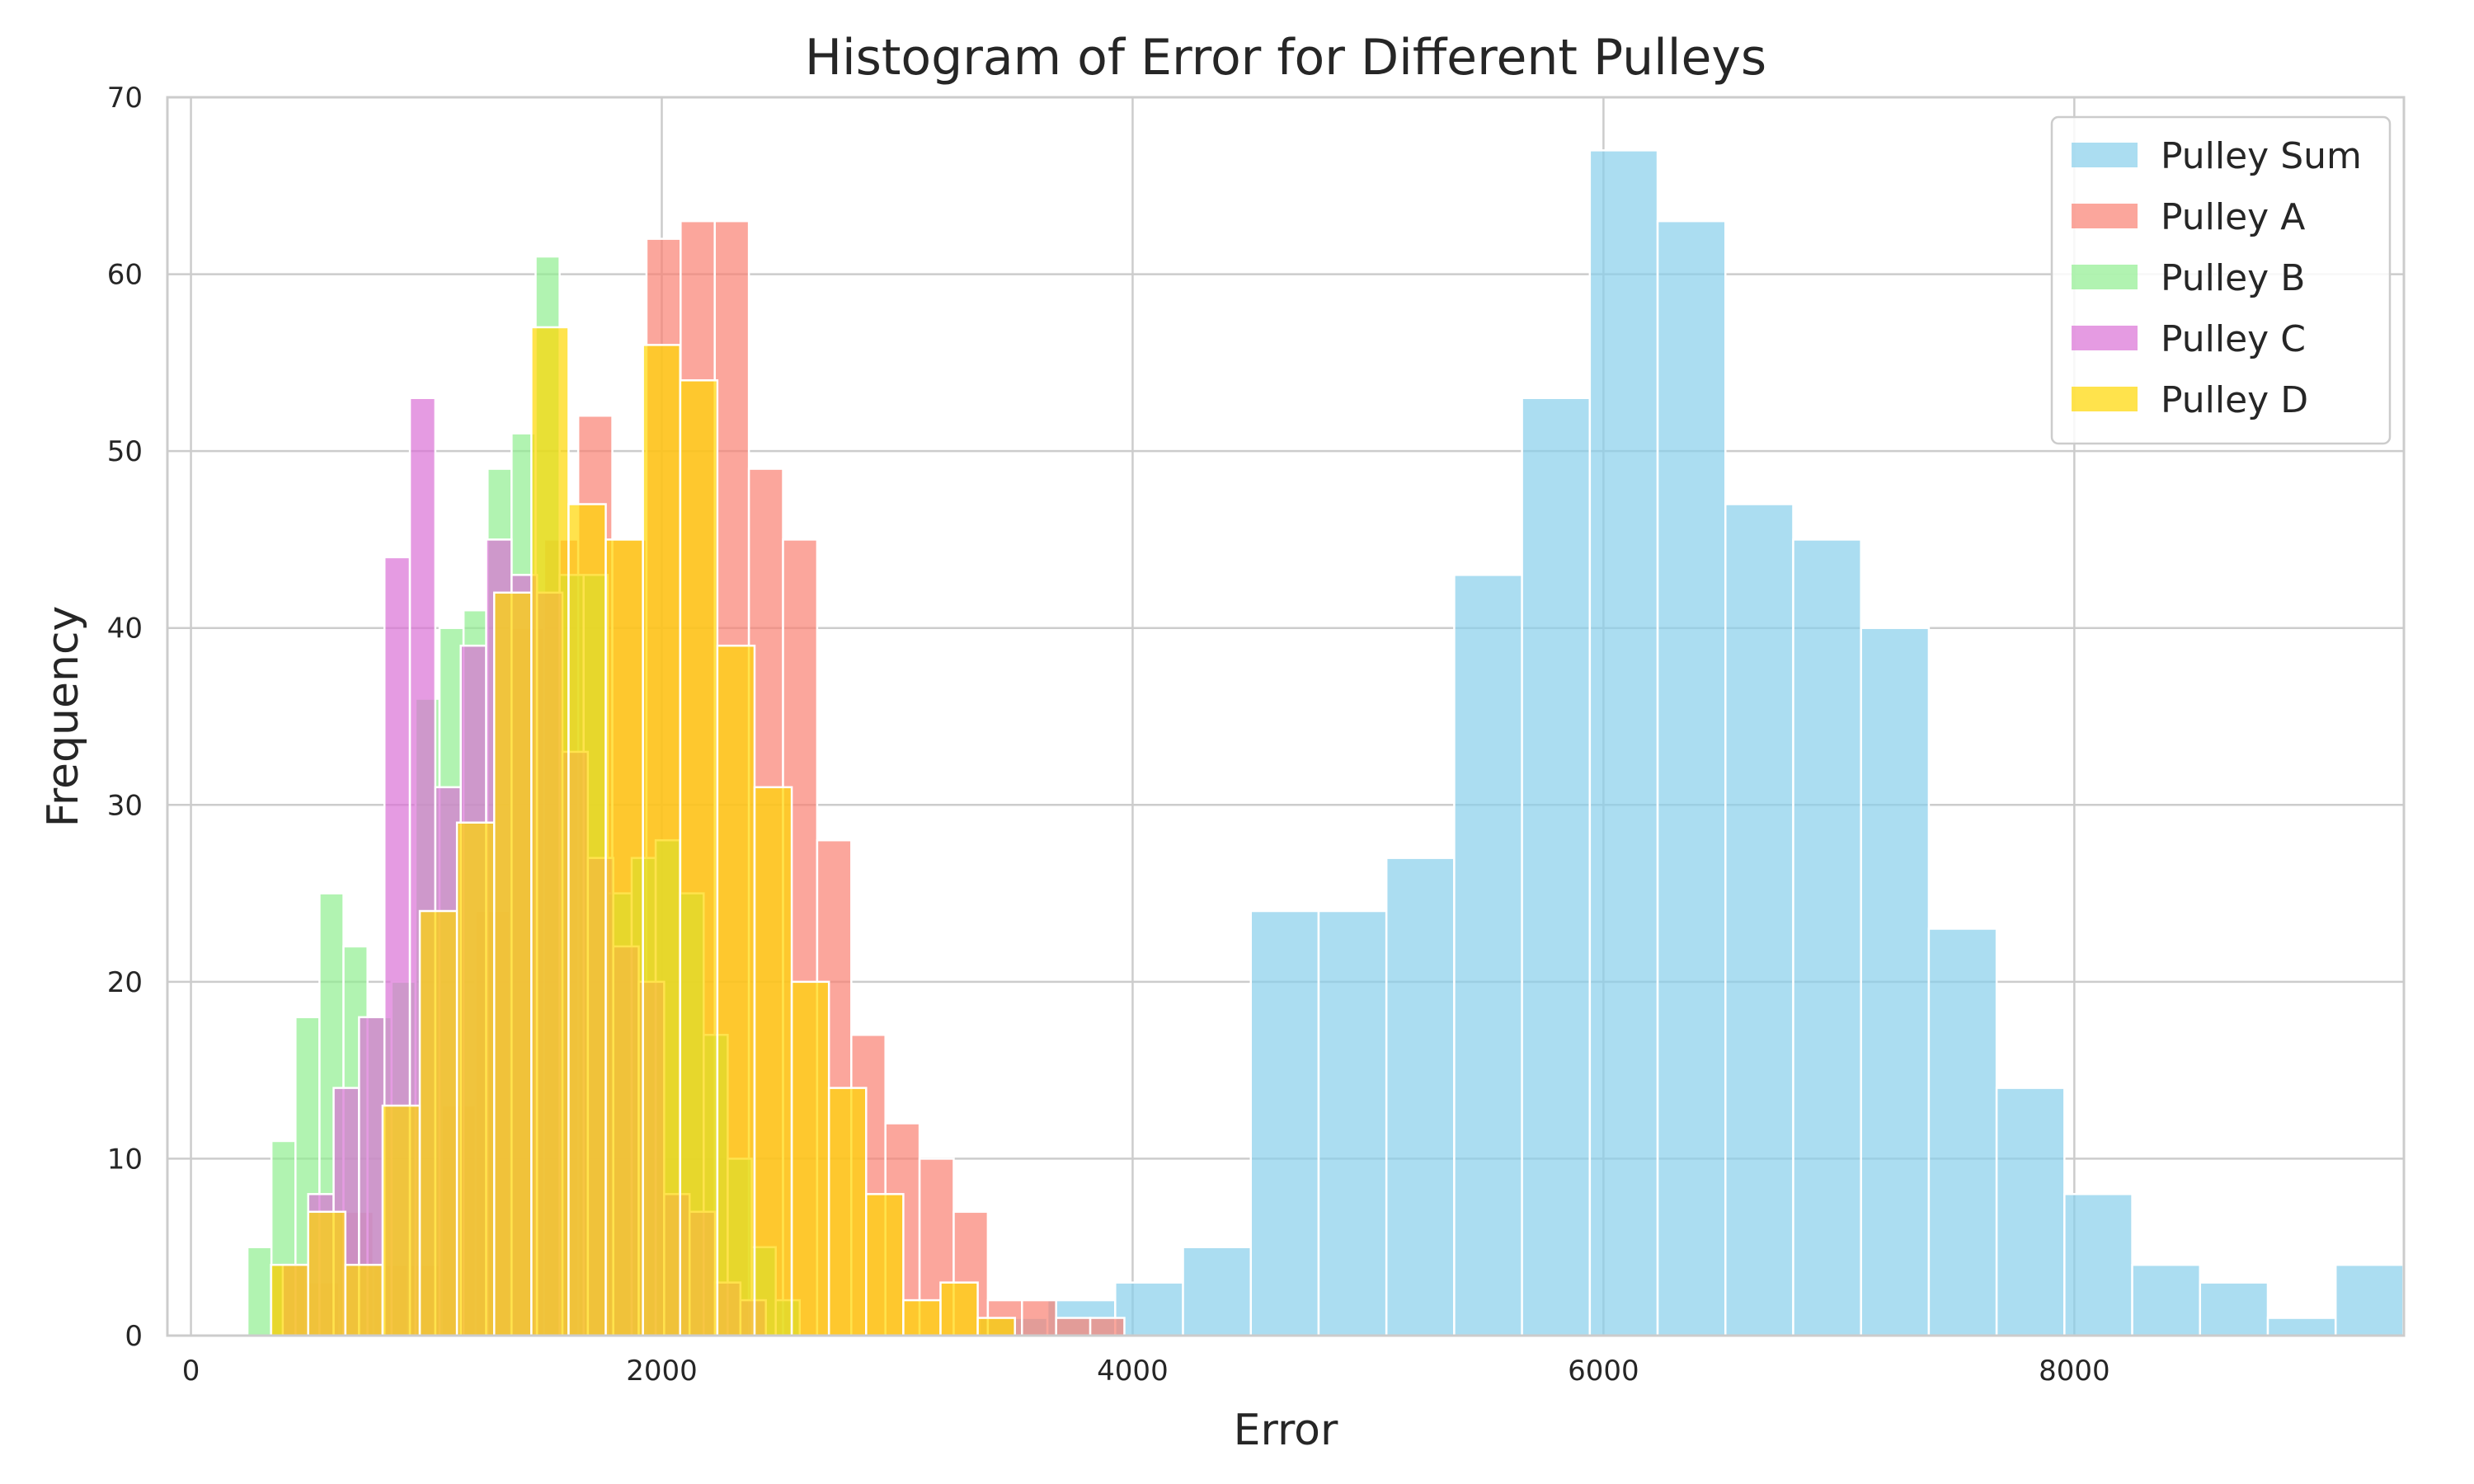 The width and height of the screenshot is (2474, 1484). What do you see at coordinates (125, 275) in the screenshot?
I see `y-tick-label-6: 60` at bounding box center [125, 275].